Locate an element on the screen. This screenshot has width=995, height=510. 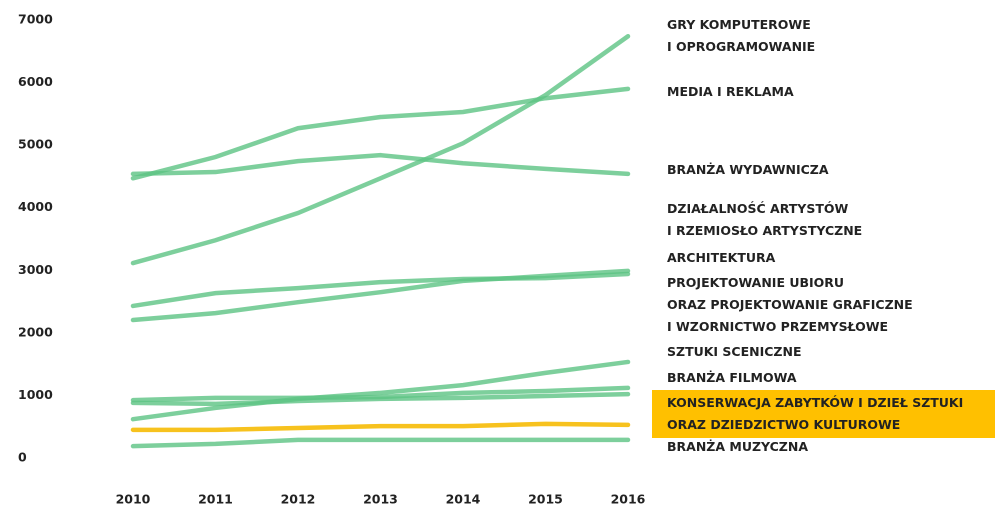
legend-line: DZIAŁALNOŚĆ ARTYSTÓW is located at coordinates (758, 208).